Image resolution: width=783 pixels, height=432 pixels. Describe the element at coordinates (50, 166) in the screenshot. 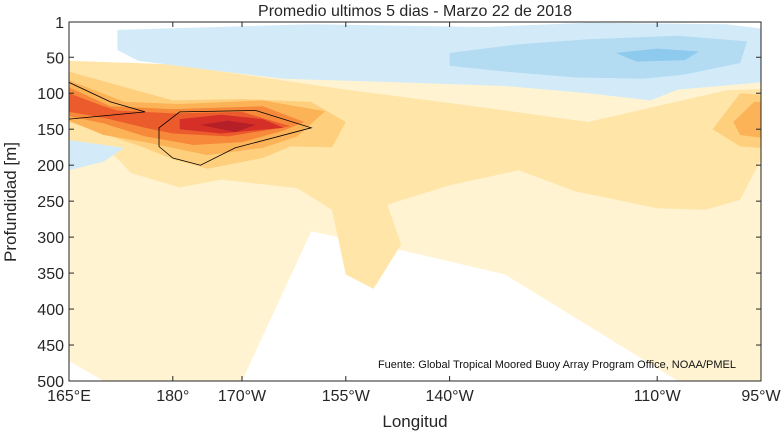

I see `y-tick-label: 200` at that location.